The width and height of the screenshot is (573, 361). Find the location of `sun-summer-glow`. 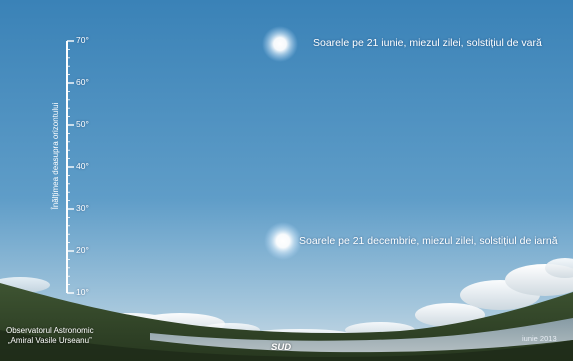

sun-summer-glow is located at coordinates (280, 44).